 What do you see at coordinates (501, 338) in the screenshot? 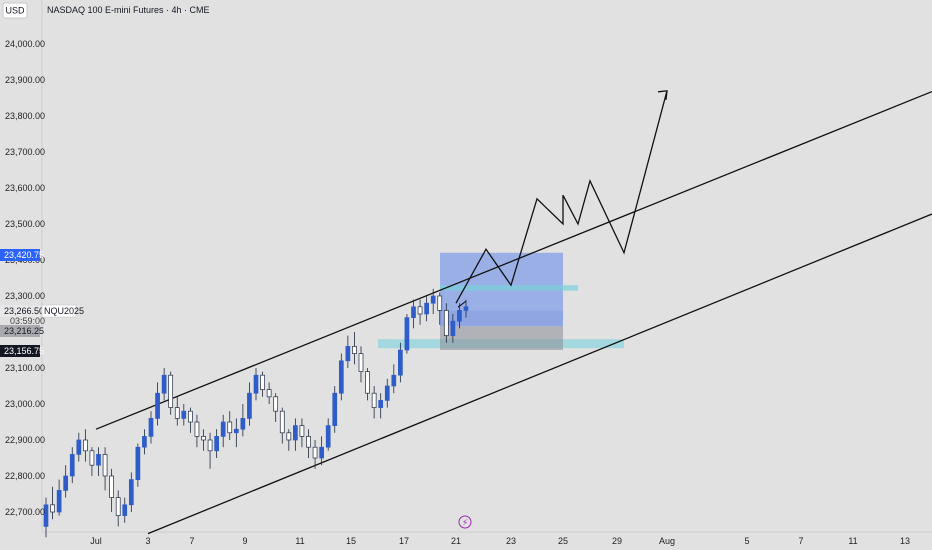
I see `stop-zone` at bounding box center [501, 338].